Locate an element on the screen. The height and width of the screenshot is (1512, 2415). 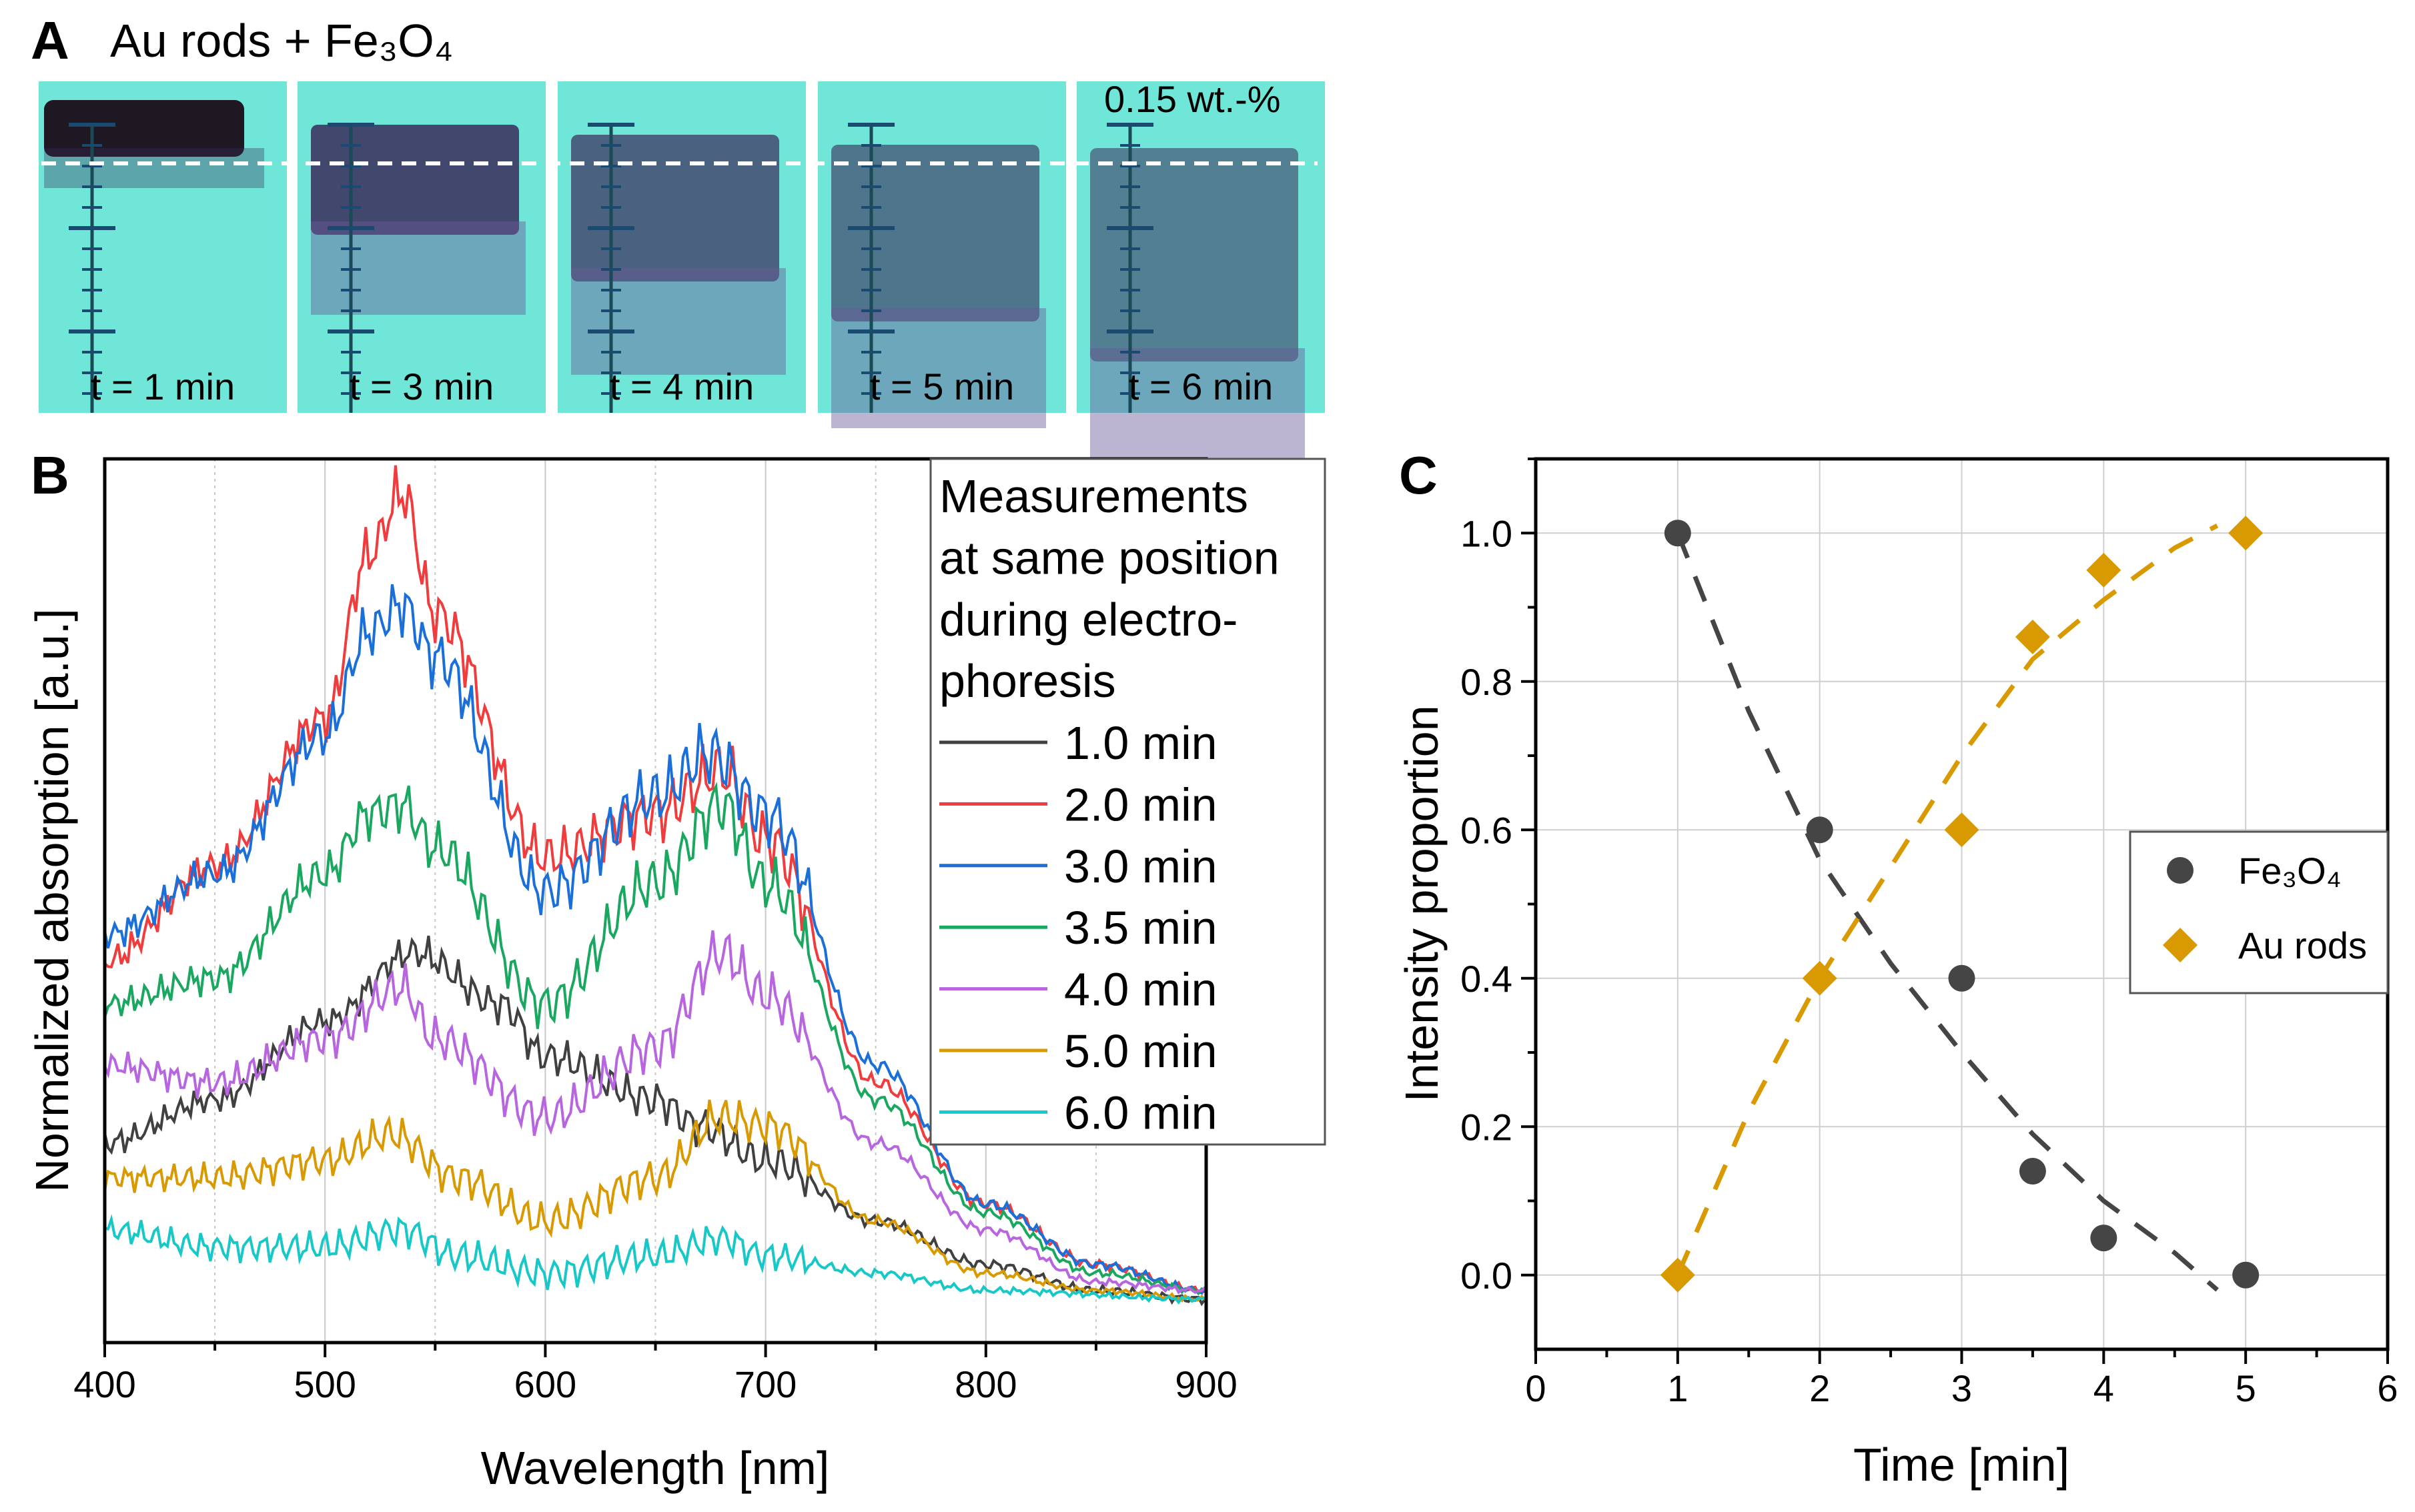
legend-title-line: at same position is located at coordinates (1109, 558).